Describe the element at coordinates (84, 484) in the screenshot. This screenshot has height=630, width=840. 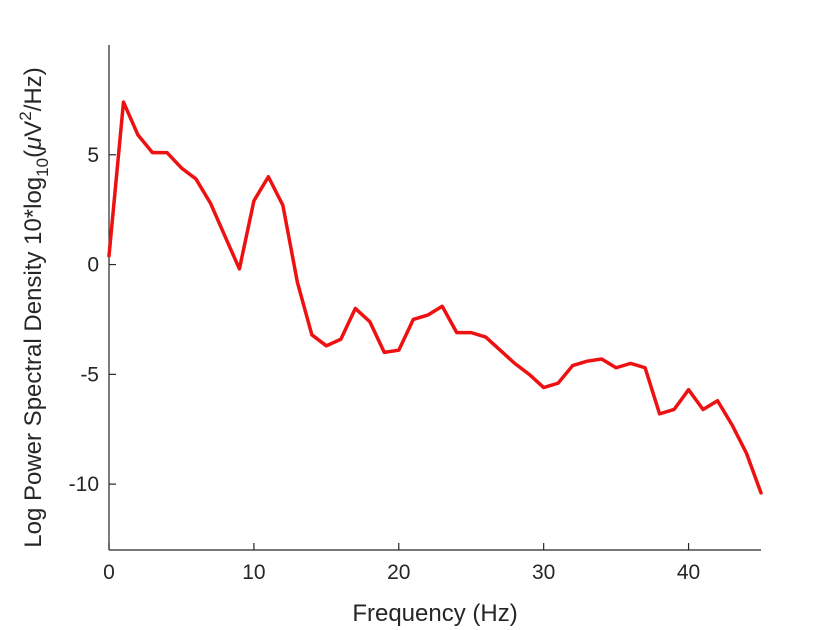
I see `y-tick-label: -10` at that location.